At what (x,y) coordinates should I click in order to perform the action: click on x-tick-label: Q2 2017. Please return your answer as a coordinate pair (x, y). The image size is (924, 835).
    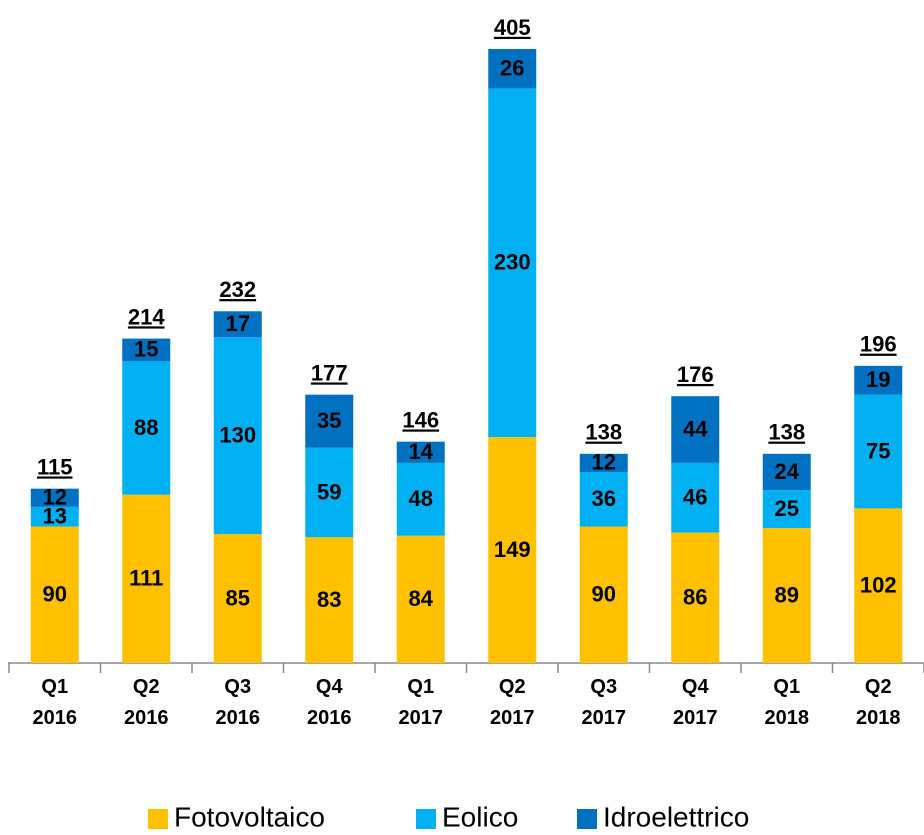
    Looking at the image, I should click on (512, 702).